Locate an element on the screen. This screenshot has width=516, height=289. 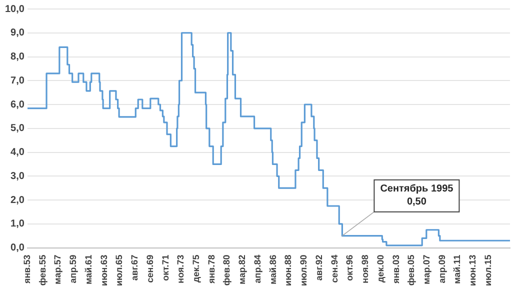
x-tick-label: фев.05 is located at coordinates (411, 270).